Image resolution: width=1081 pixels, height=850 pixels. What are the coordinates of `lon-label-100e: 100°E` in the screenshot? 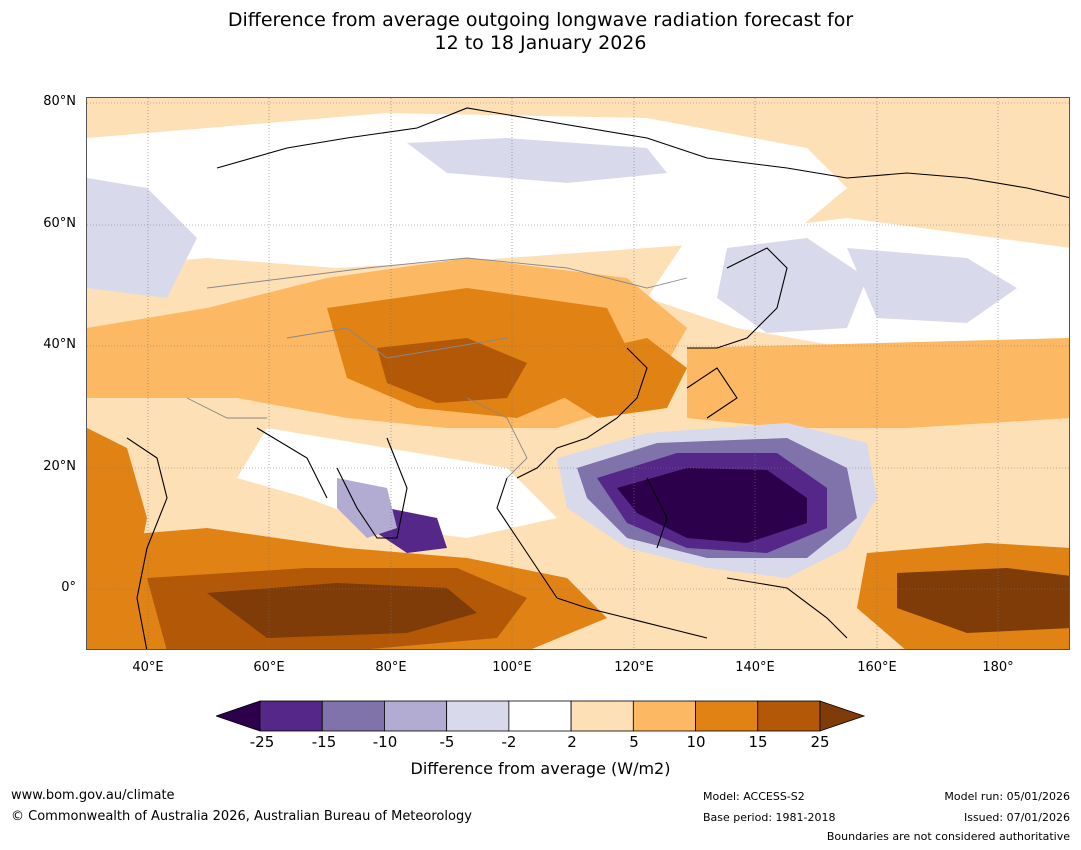 It's located at (512, 667).